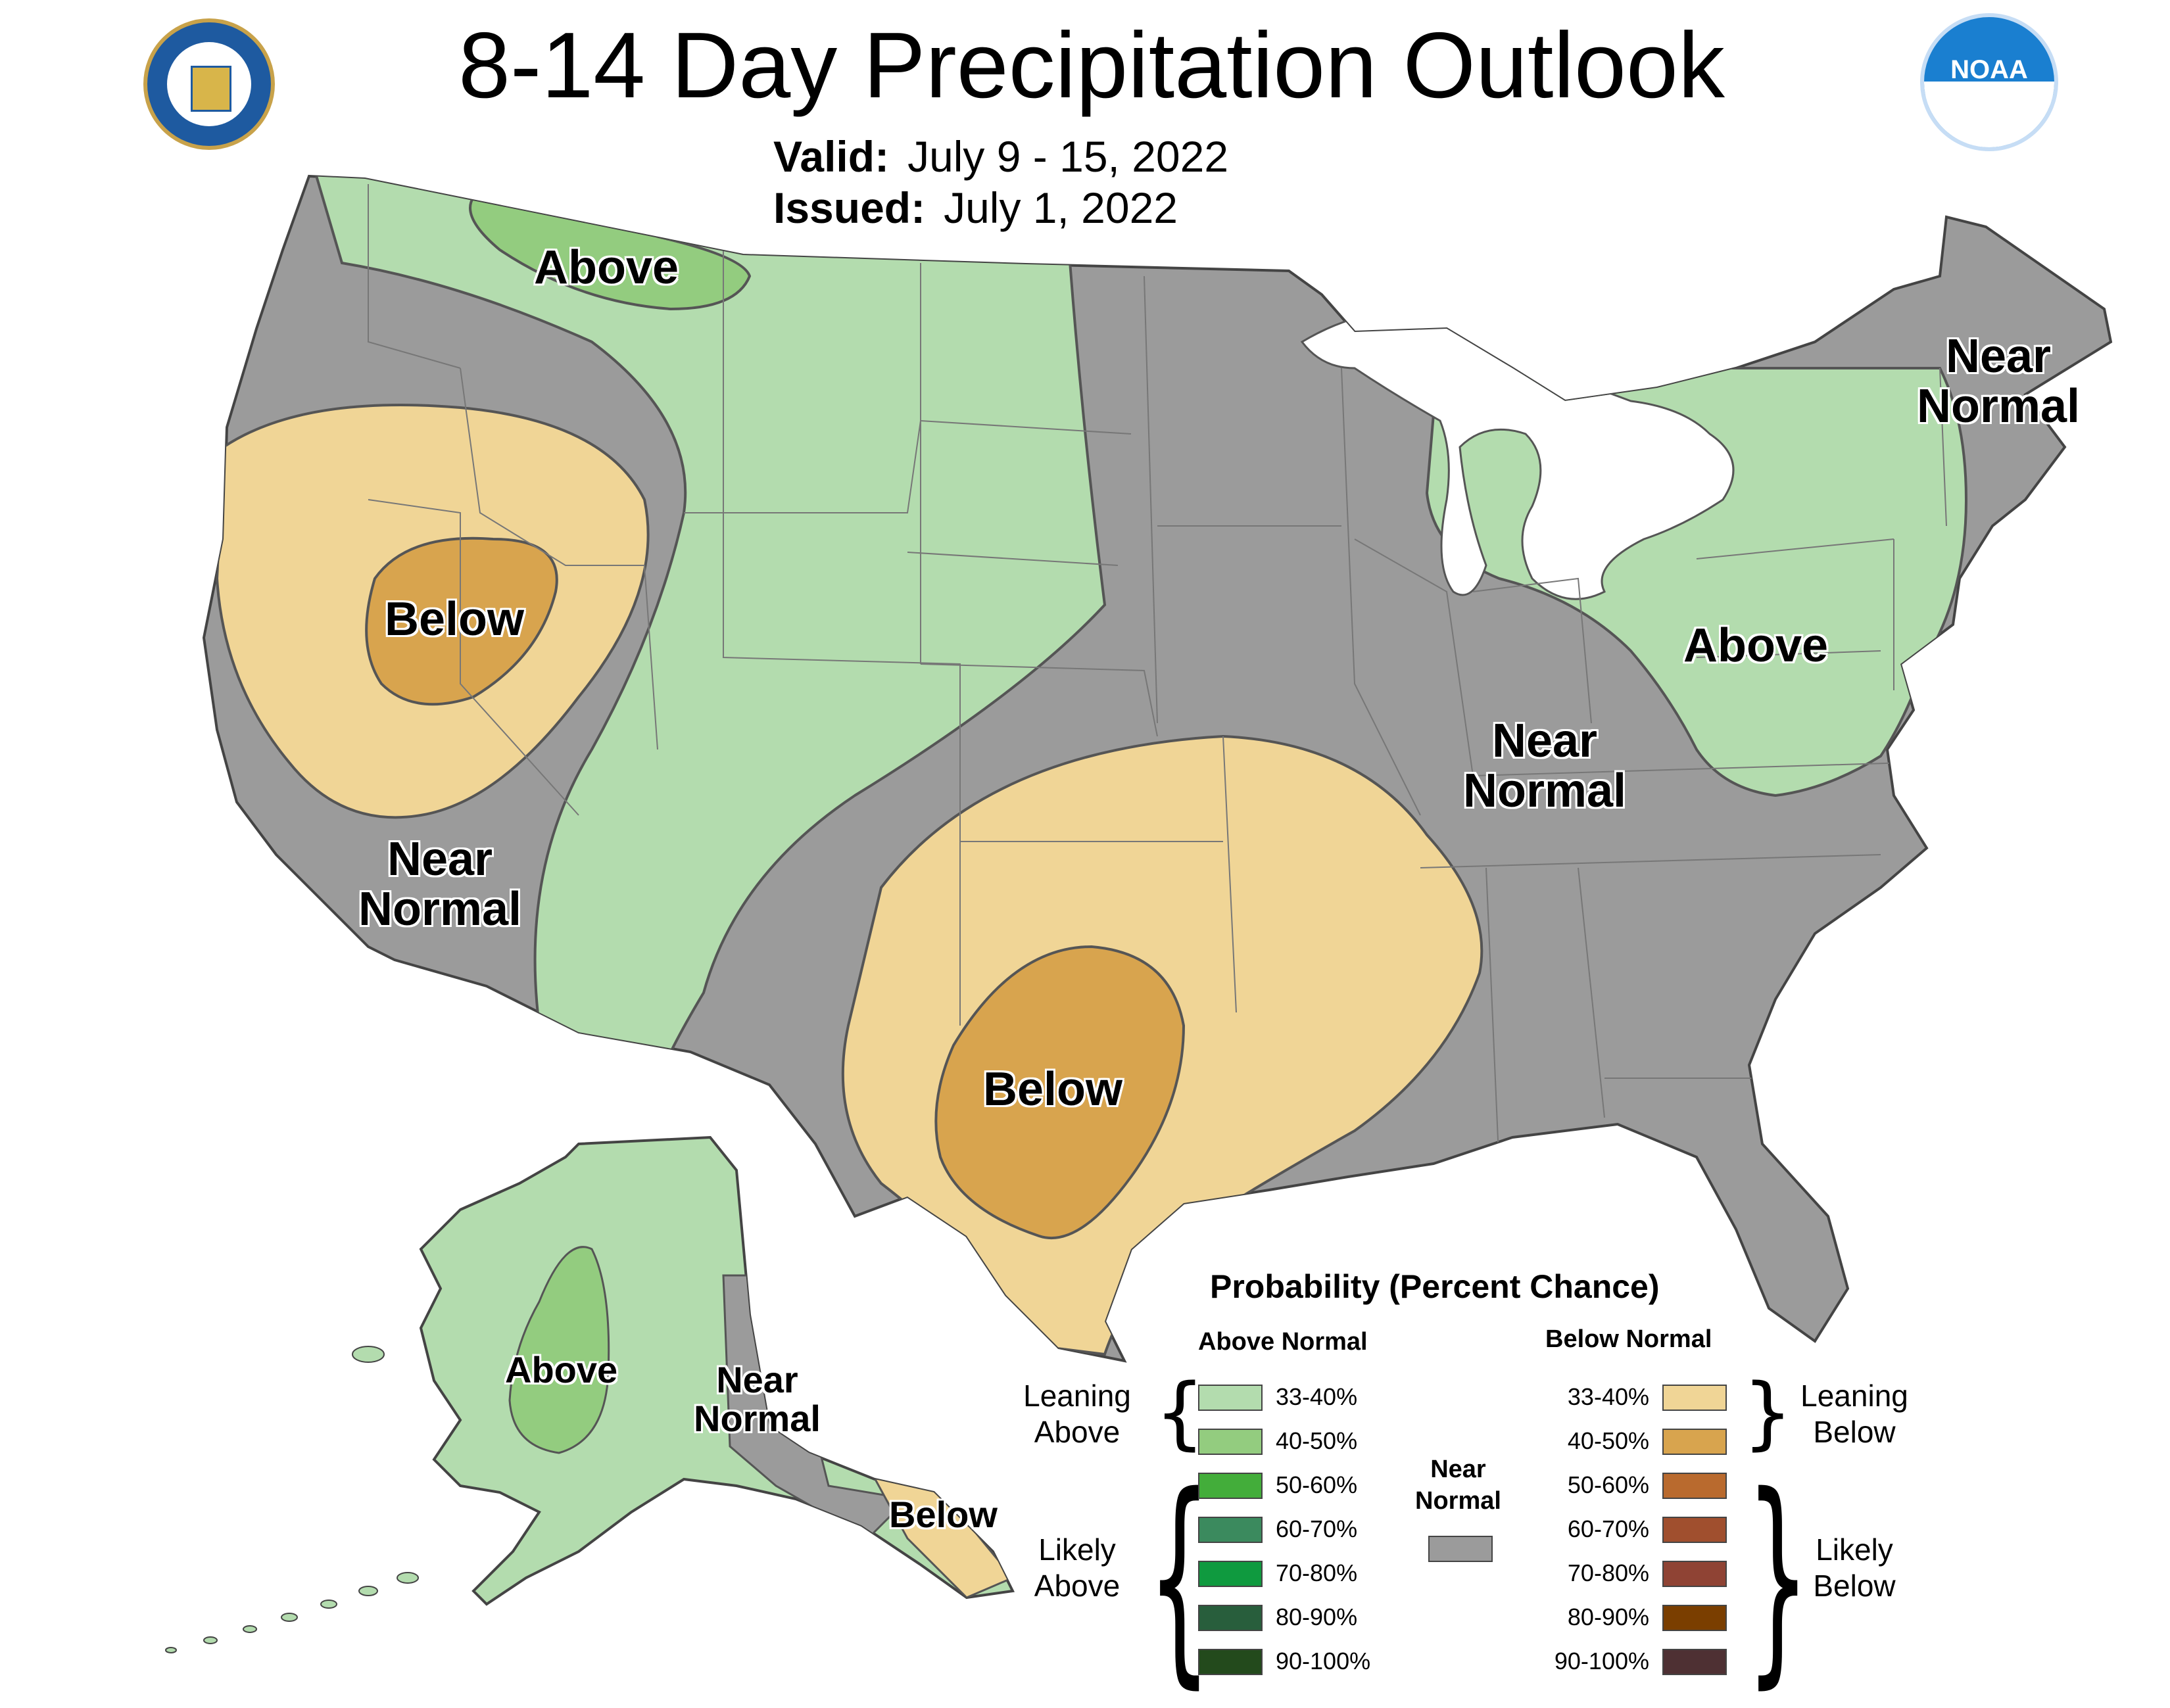 This screenshot has height=1708, width=2170. What do you see at coordinates (832, 156) in the screenshot?
I see `valid-label: Valid:` at bounding box center [832, 156].